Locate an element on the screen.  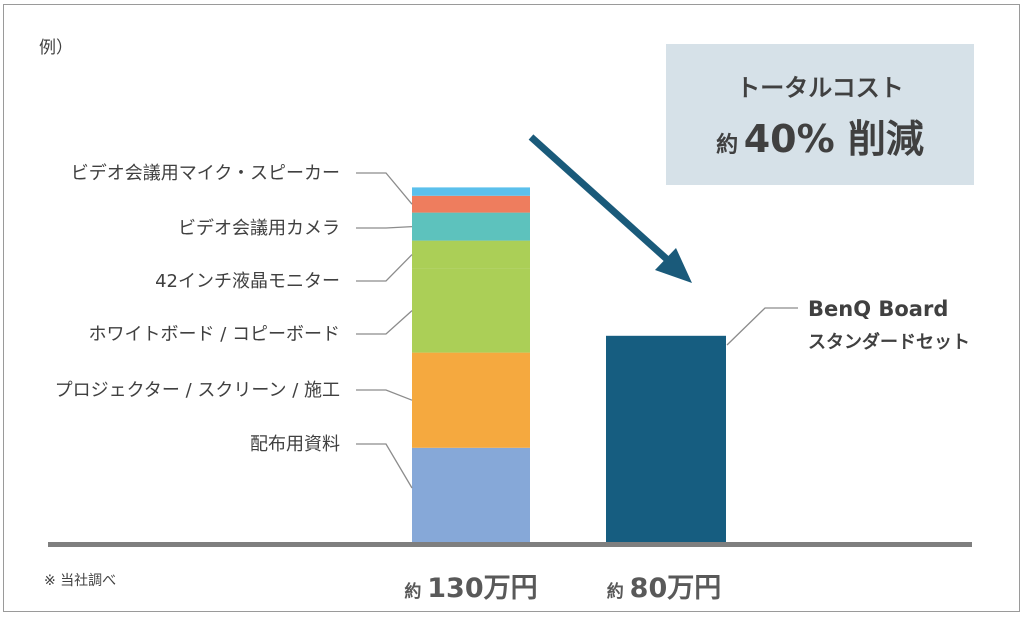
bar-total-prefix-1: 約 is located at coordinates (618, 591).